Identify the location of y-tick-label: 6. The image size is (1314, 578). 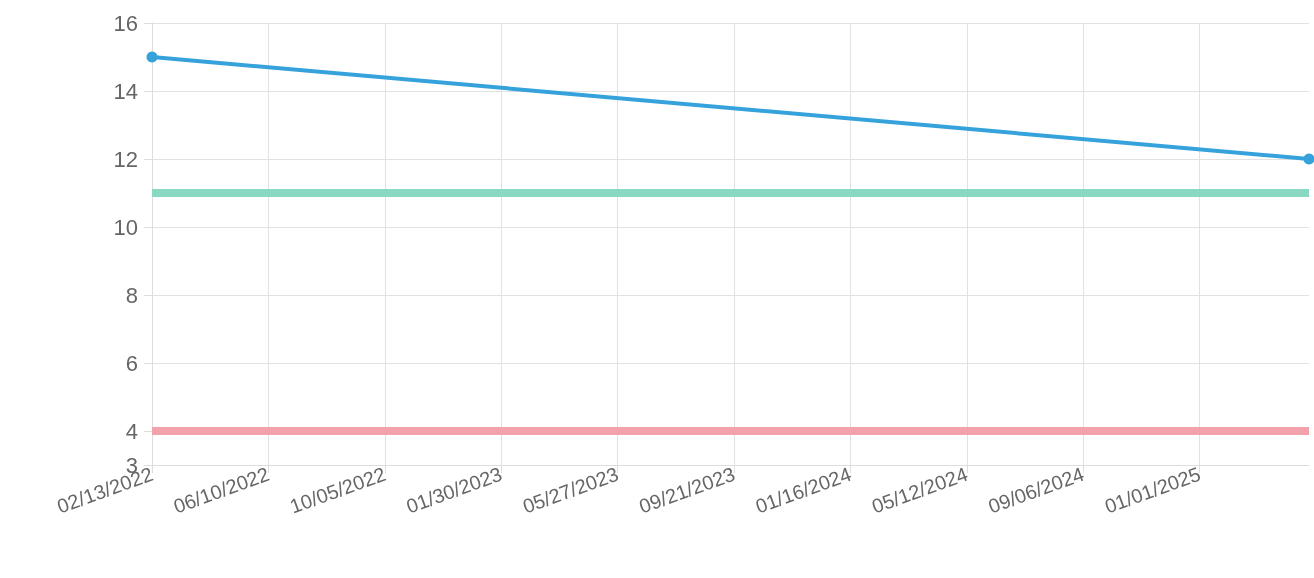
(131, 363).